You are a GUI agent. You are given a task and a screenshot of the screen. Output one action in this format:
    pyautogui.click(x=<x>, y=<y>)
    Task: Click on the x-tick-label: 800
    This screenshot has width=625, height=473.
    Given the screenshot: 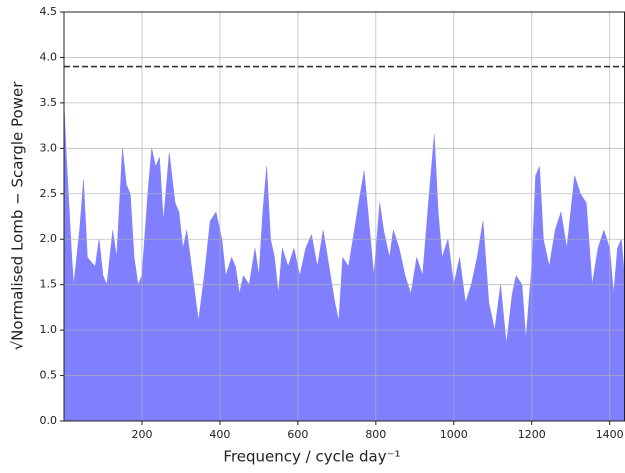 What is the action you would take?
    pyautogui.click(x=375, y=434)
    